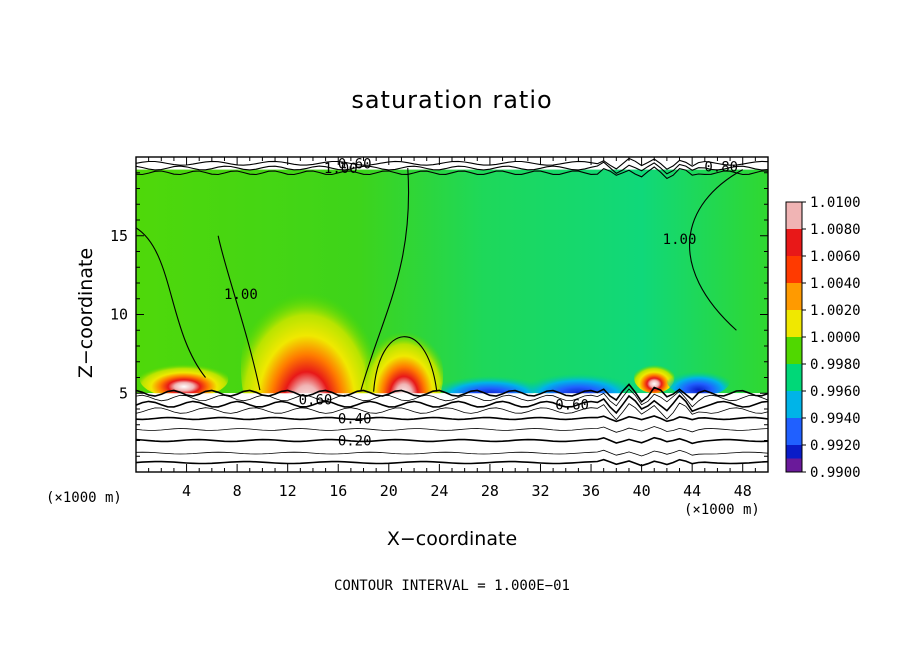  I want to click on colorbar-label: 1.0020, so click(835, 311).